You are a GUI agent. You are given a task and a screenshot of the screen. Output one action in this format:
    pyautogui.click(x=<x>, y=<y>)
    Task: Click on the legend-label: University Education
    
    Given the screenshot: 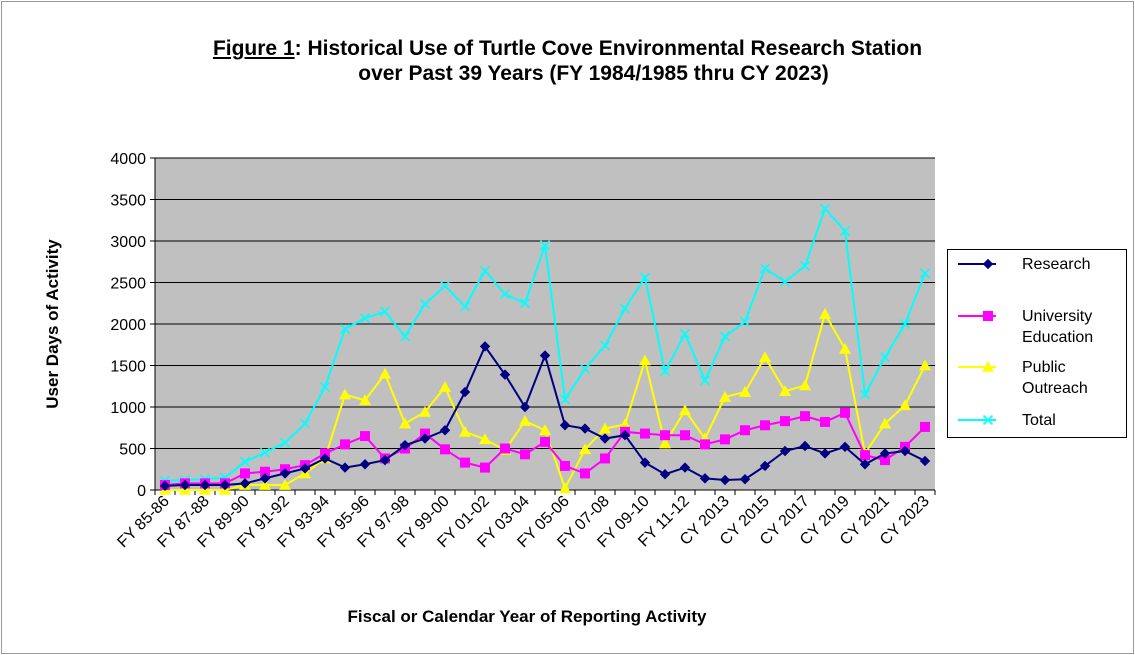 What is the action you would take?
    pyautogui.click(x=1058, y=327)
    